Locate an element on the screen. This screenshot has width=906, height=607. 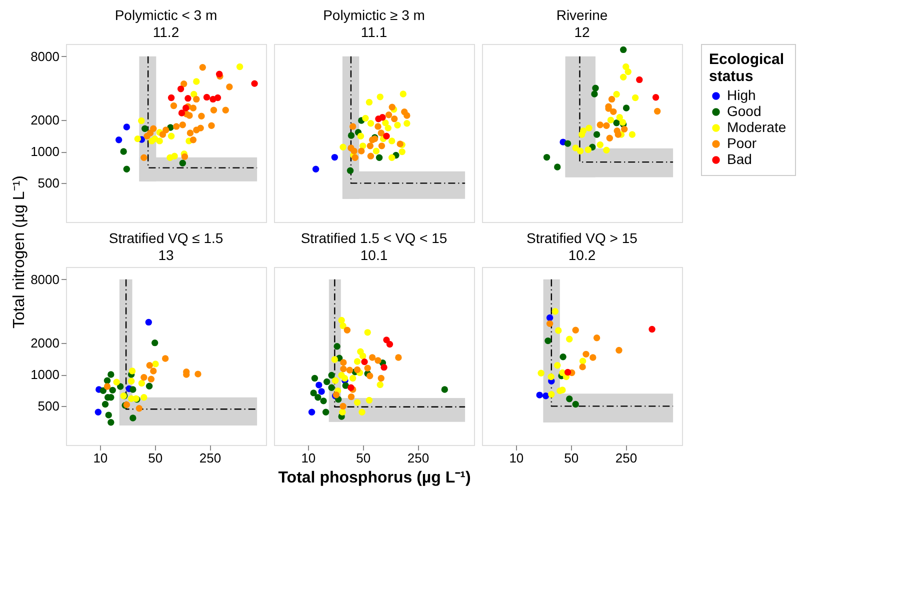
chart-subtitle: 13 is located at coordinates (166, 255).